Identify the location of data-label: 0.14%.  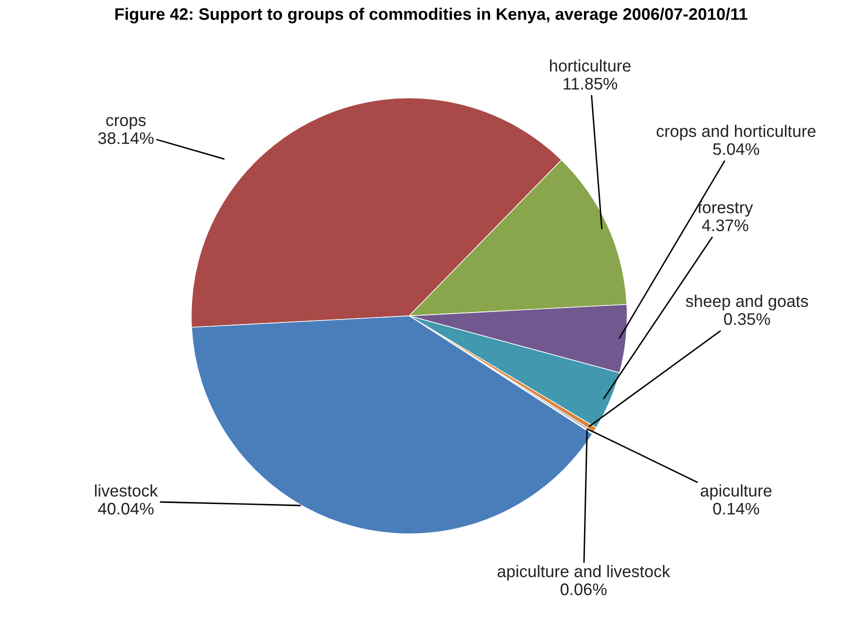
(736, 508).